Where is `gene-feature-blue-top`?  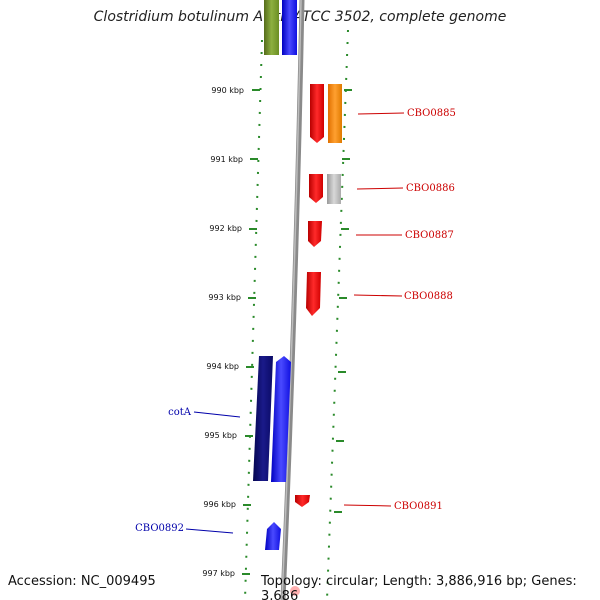
gene-feature-blue-top is located at coordinates (289, 27).